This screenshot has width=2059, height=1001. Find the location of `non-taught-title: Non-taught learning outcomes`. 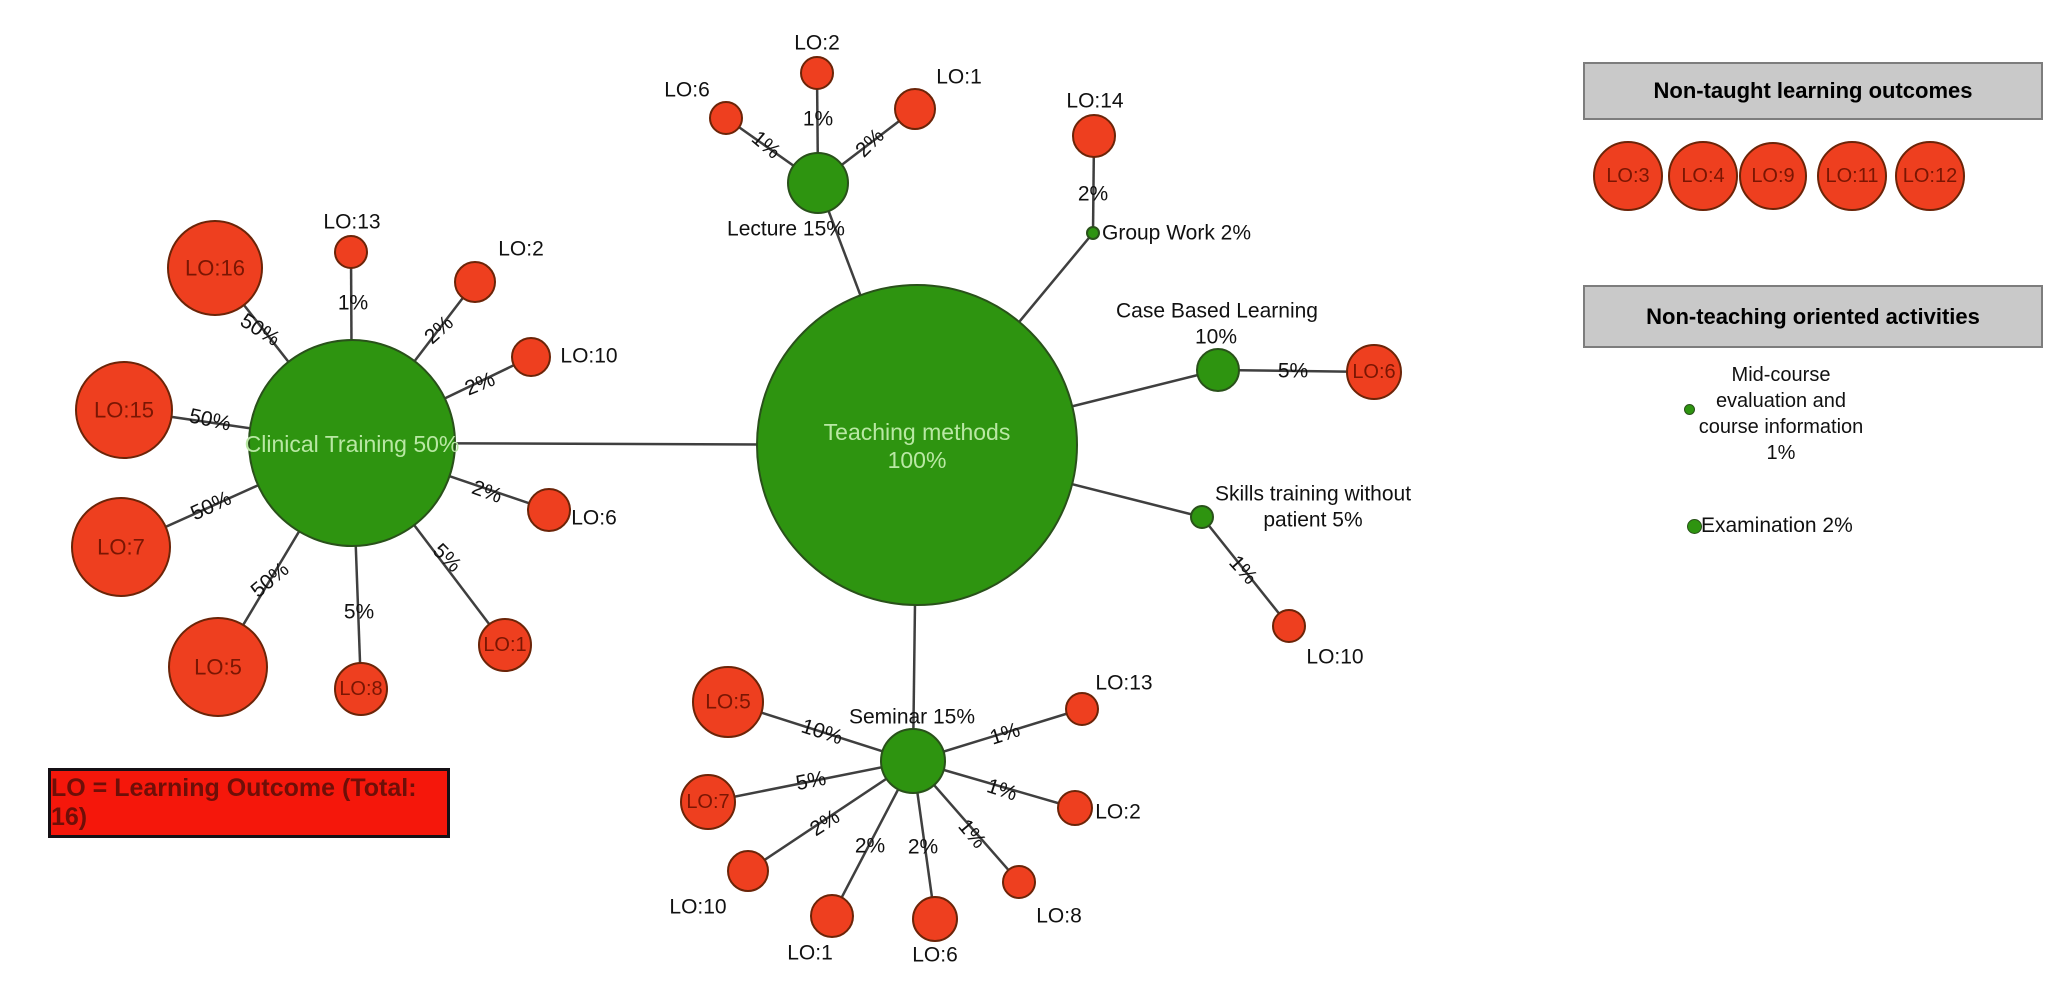

non-taught-title: Non-taught learning outcomes is located at coordinates (1813, 90).